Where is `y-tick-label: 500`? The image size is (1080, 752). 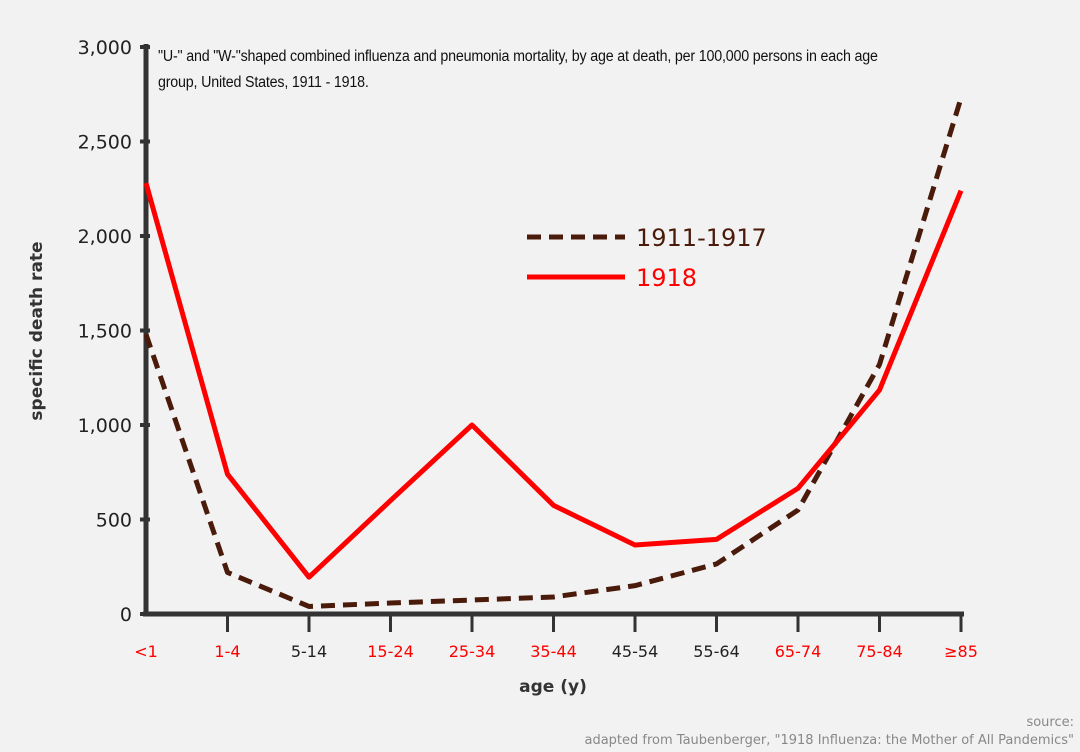 y-tick-label: 500 is located at coordinates (114, 521).